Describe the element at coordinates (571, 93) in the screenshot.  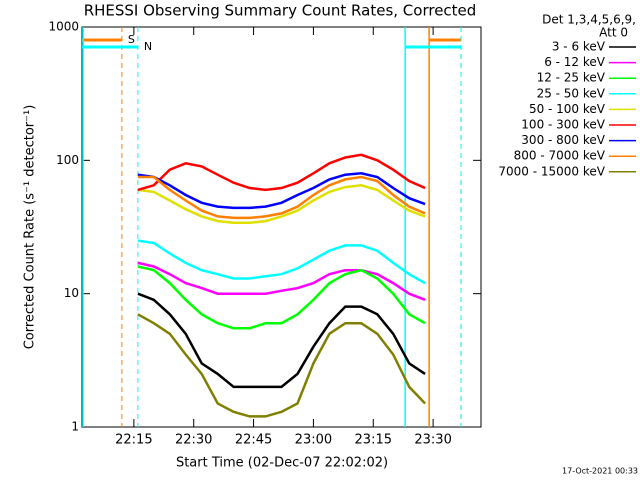
I see `legend-label: 25 - 50 keV` at that location.